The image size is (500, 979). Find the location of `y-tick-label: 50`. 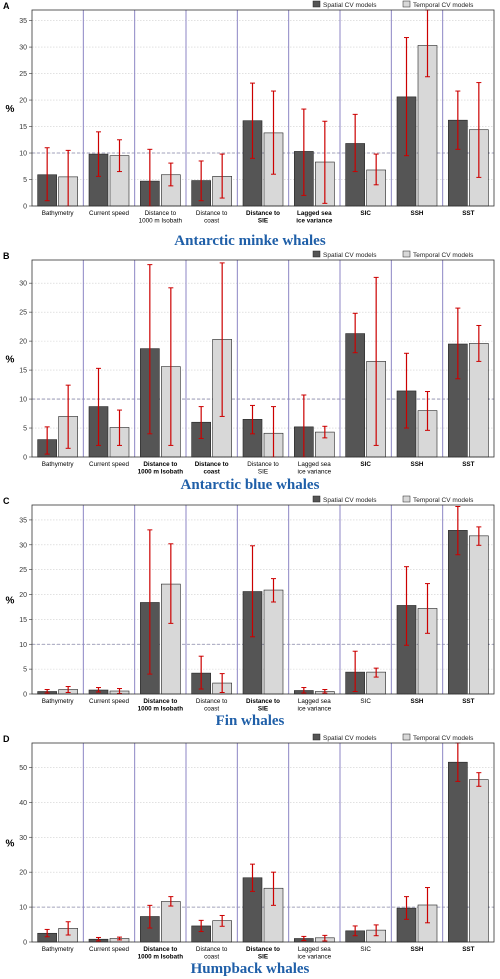

y-tick-label: 50 is located at coordinates (23, 768).